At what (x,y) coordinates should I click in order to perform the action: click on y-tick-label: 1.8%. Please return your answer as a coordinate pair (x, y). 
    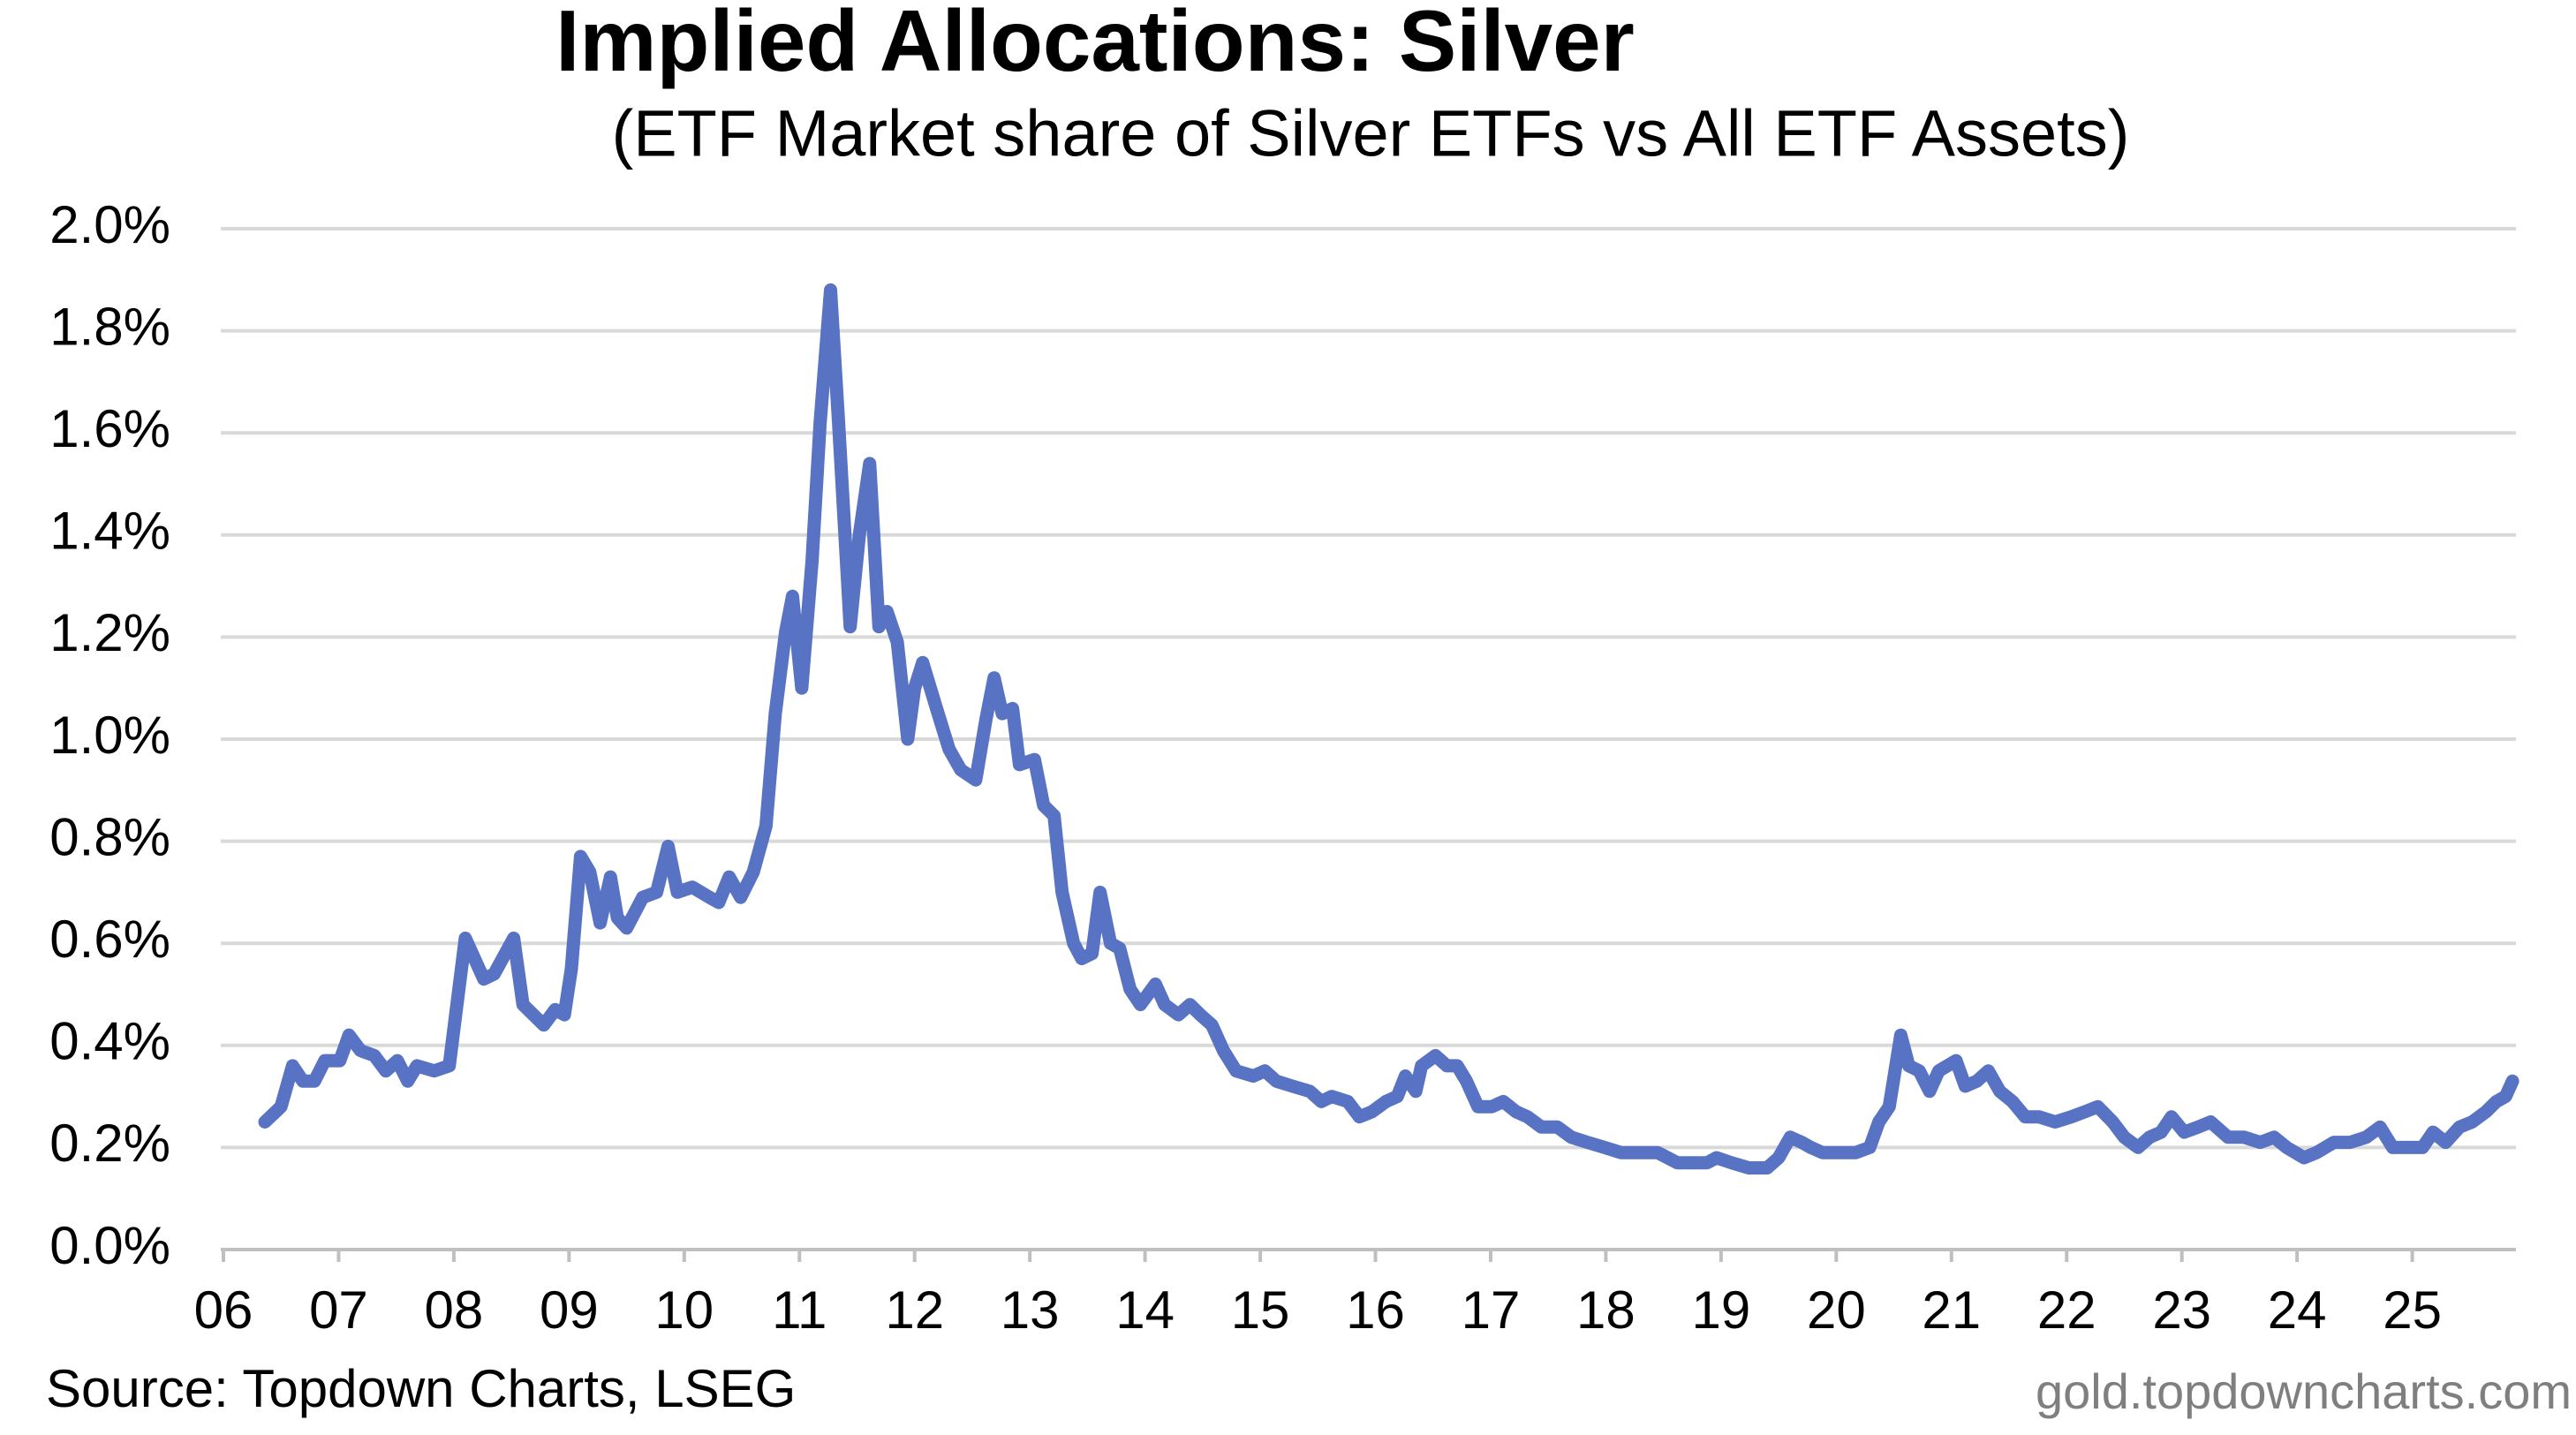
    Looking at the image, I should click on (109, 326).